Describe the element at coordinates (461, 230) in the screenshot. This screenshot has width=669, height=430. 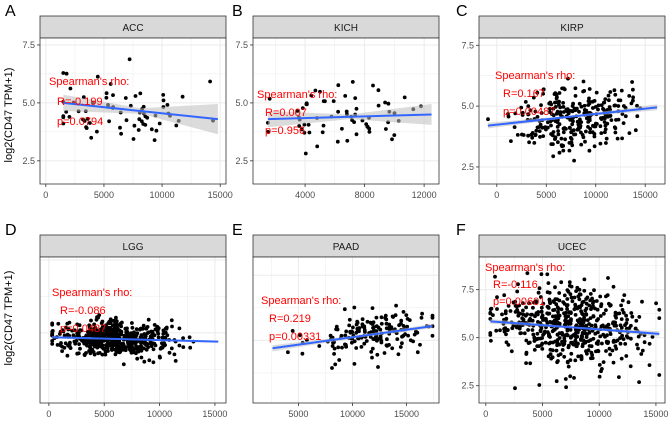
I see `panel-letter: F` at that location.